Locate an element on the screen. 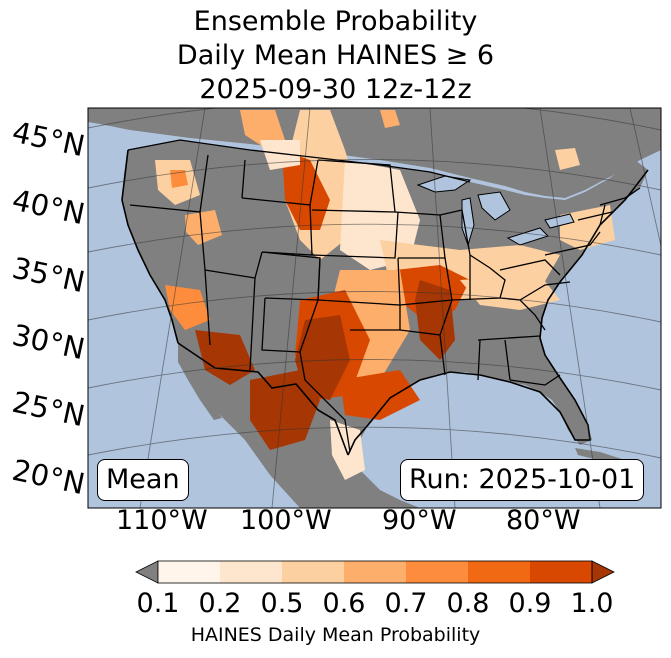 The width and height of the screenshot is (671, 658). colorbar-tick-1: 0.2 is located at coordinates (220, 603).